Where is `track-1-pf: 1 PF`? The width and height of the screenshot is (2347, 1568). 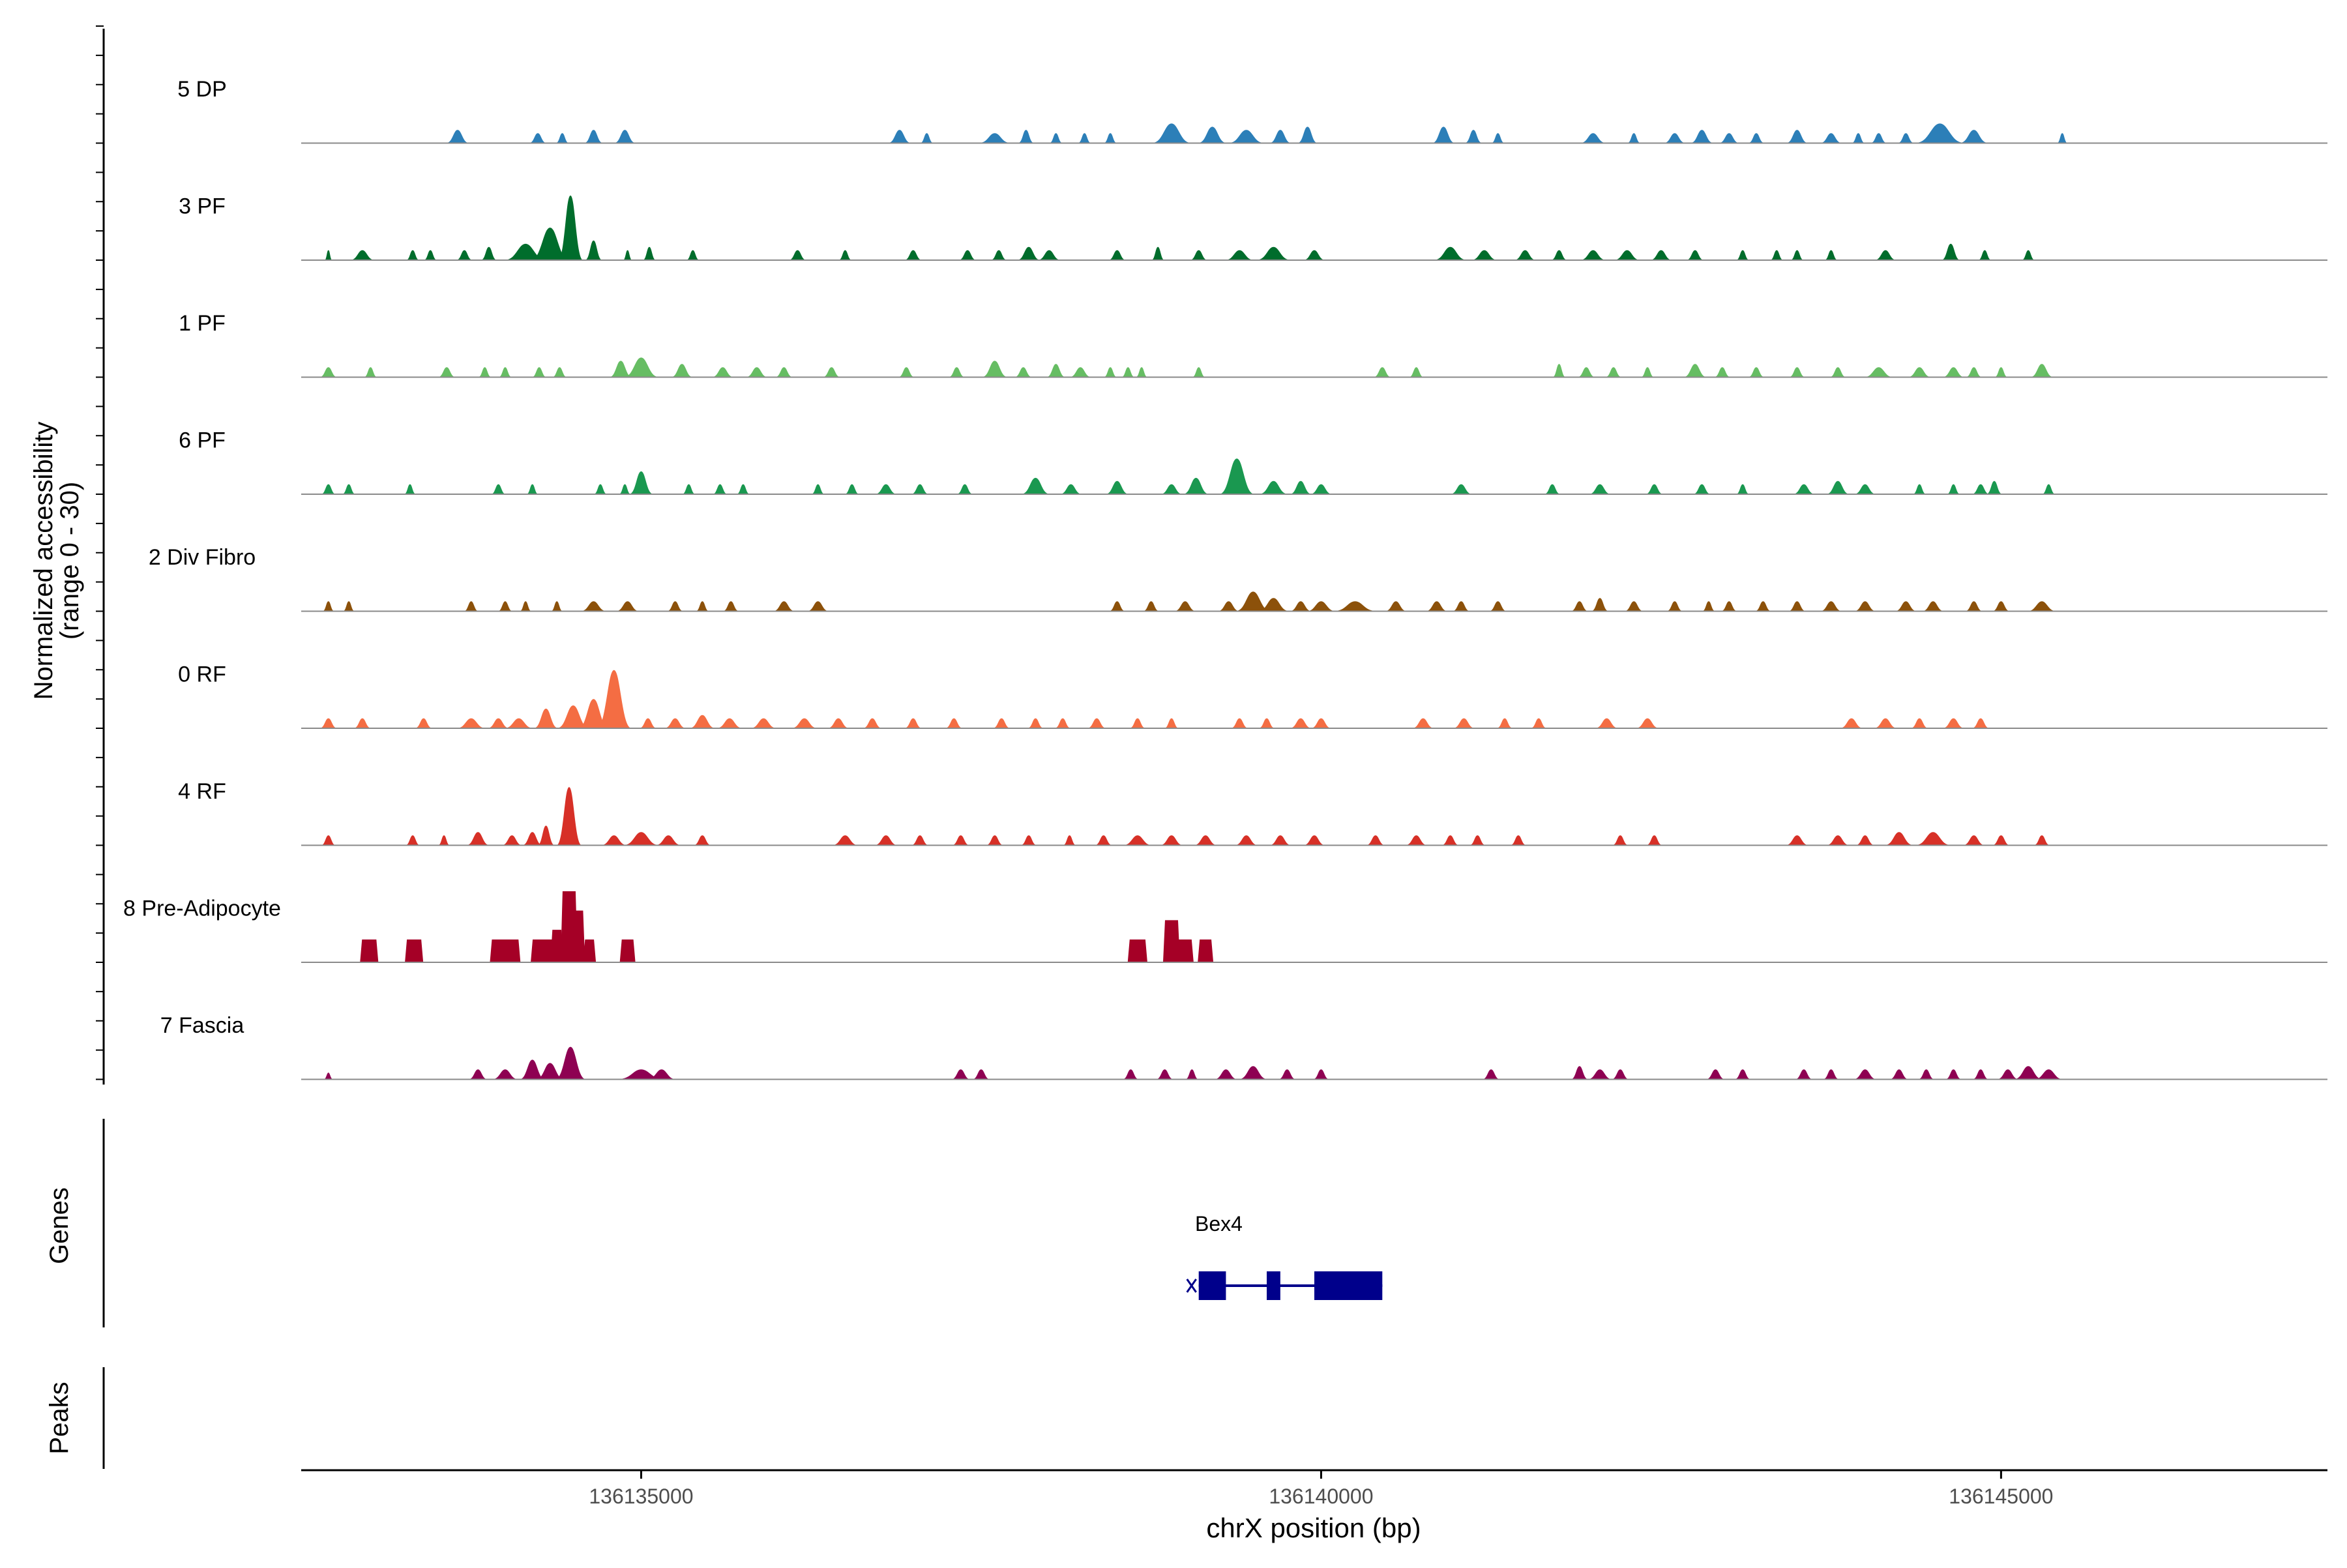
track-1-pf: 1 PF is located at coordinates (1253, 345).